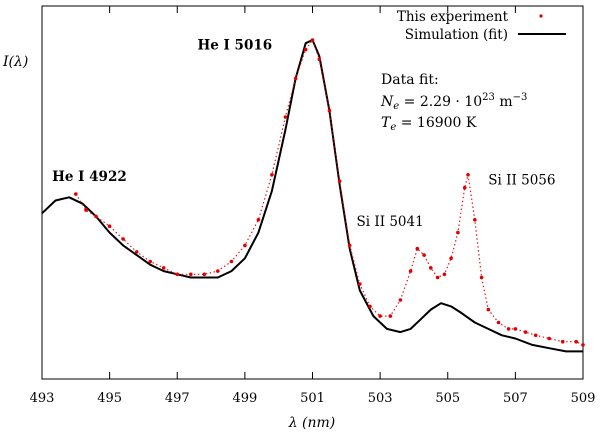  Describe the element at coordinates (456, 35) in the screenshot. I see `legend-label-simulation: Simulation (fit)` at that location.